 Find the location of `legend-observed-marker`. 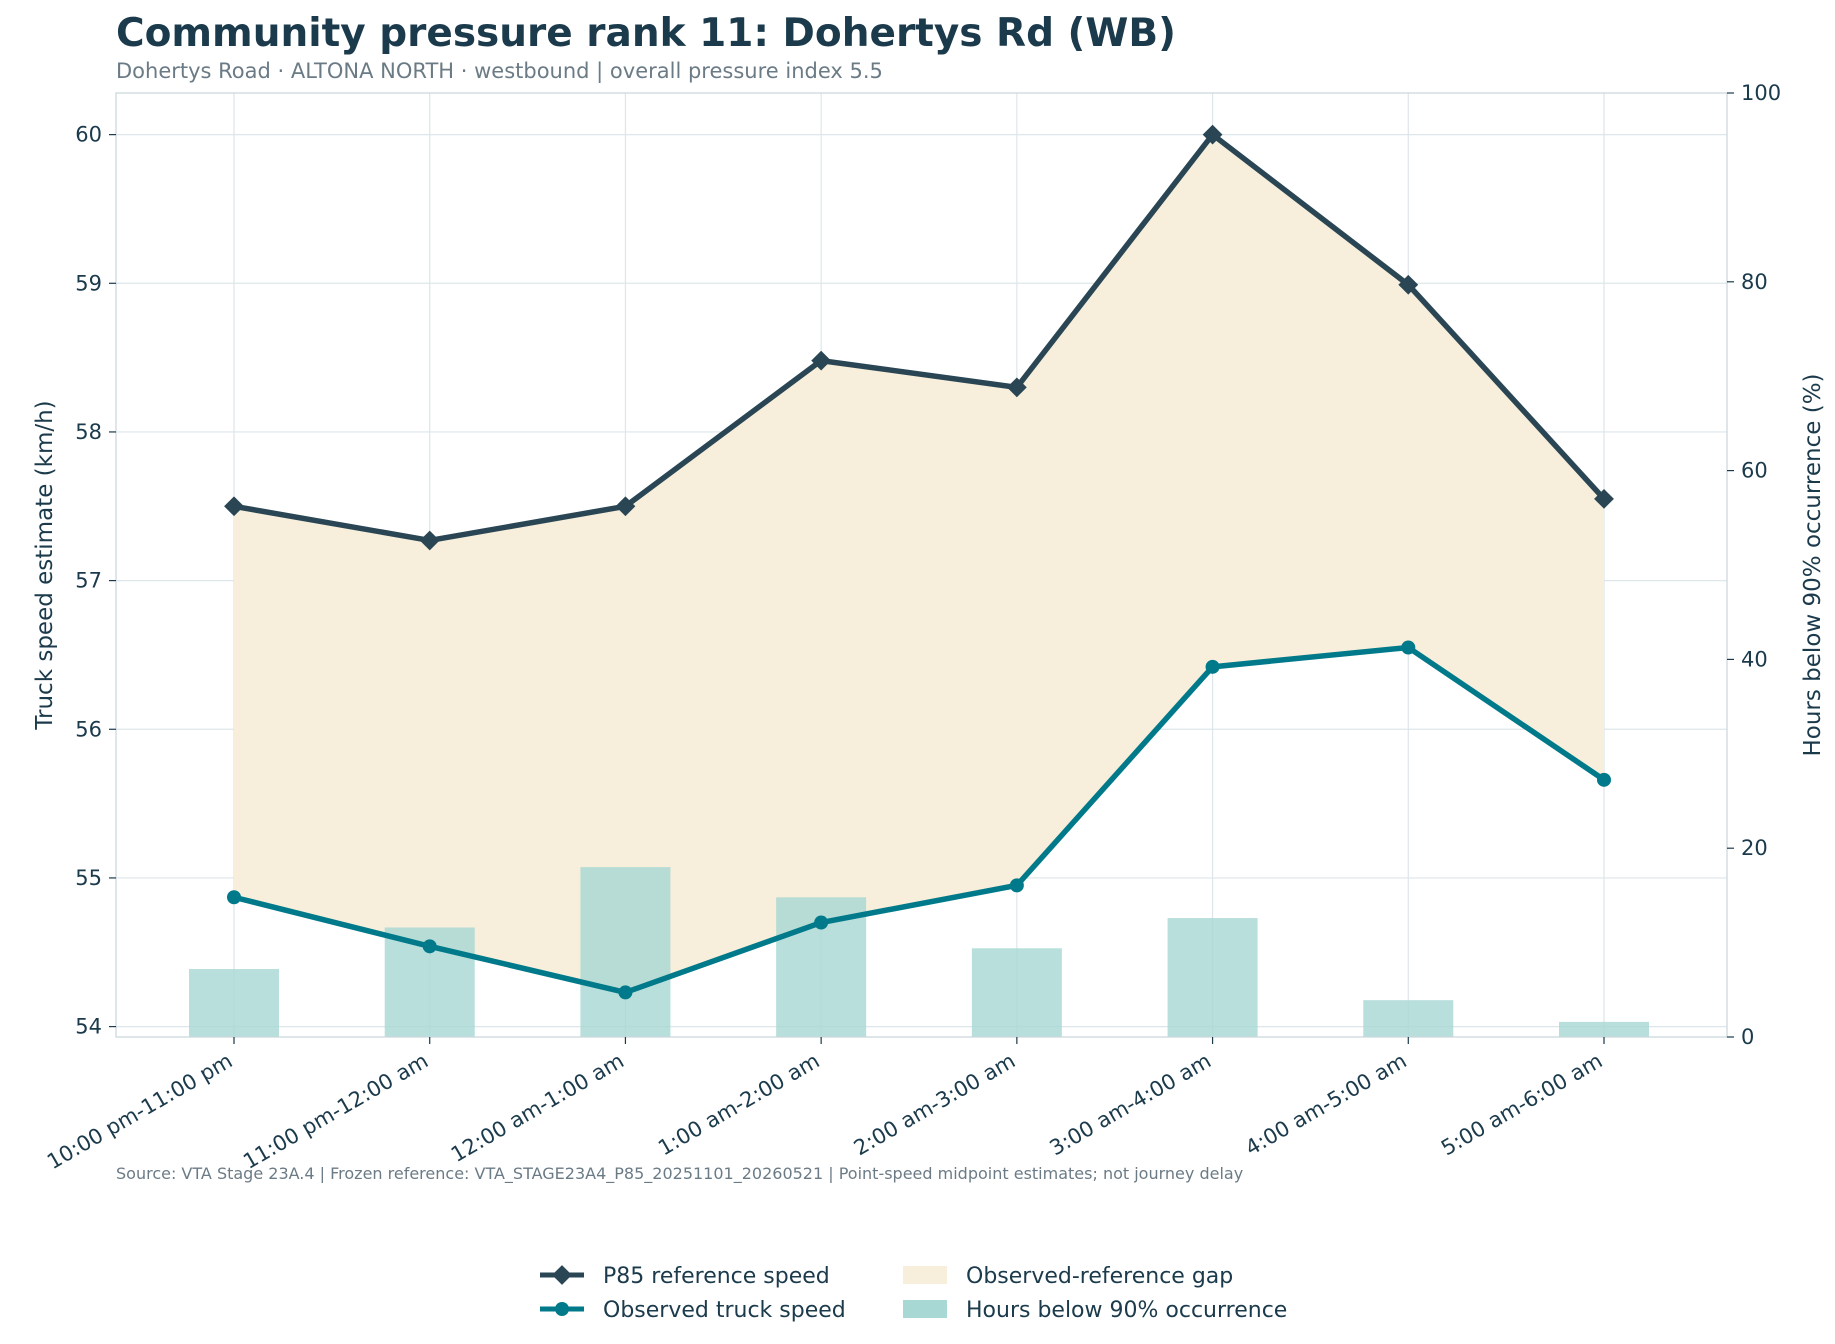

legend-observed-marker is located at coordinates (562, 1309).